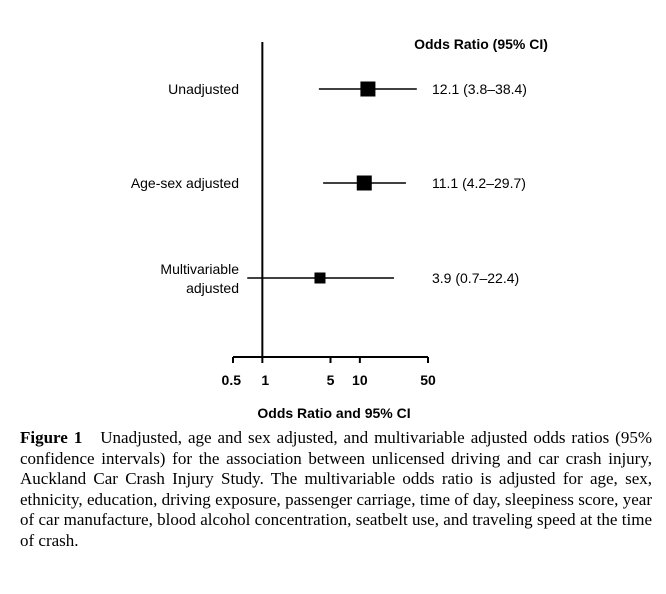 Image resolution: width=666 pixels, height=594 pixels. What do you see at coordinates (328, 183) in the screenshot?
I see `estimate-row: Age-sex adjusted 11.1 (4.2–29.7)` at bounding box center [328, 183].